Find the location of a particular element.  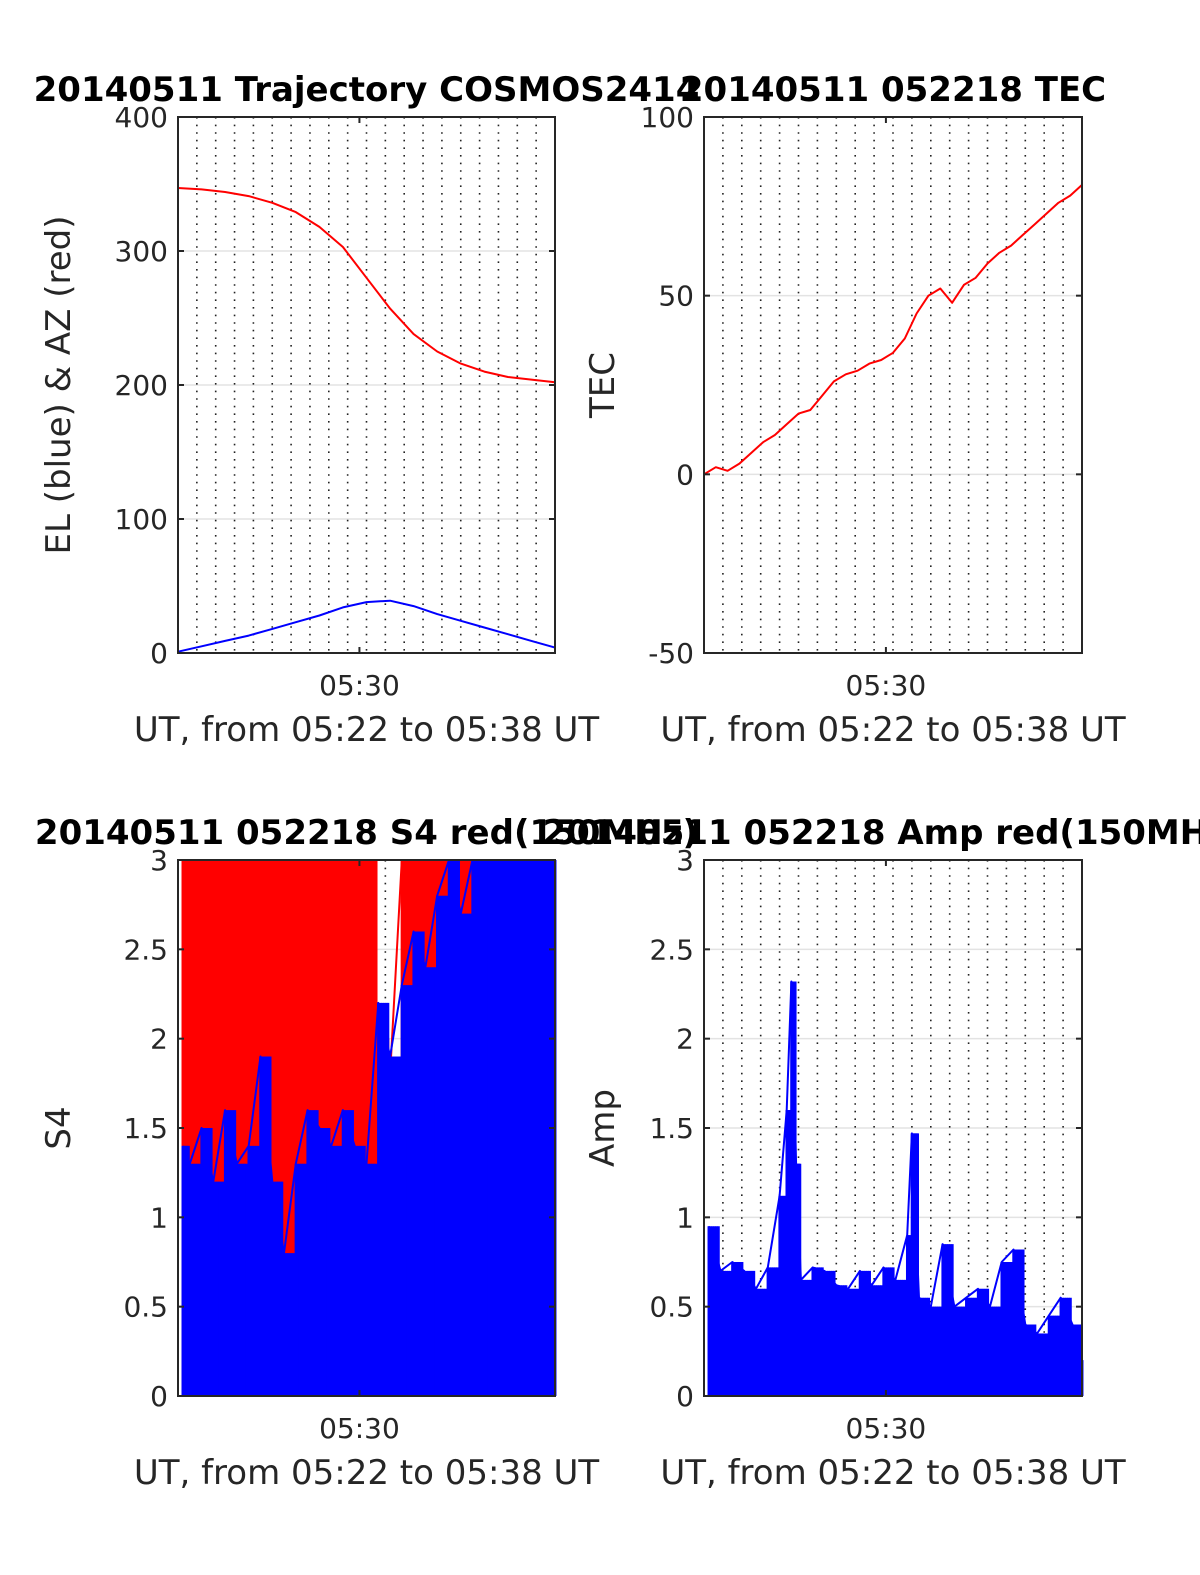

y-tick-label: 400 is located at coordinates (141, 117).